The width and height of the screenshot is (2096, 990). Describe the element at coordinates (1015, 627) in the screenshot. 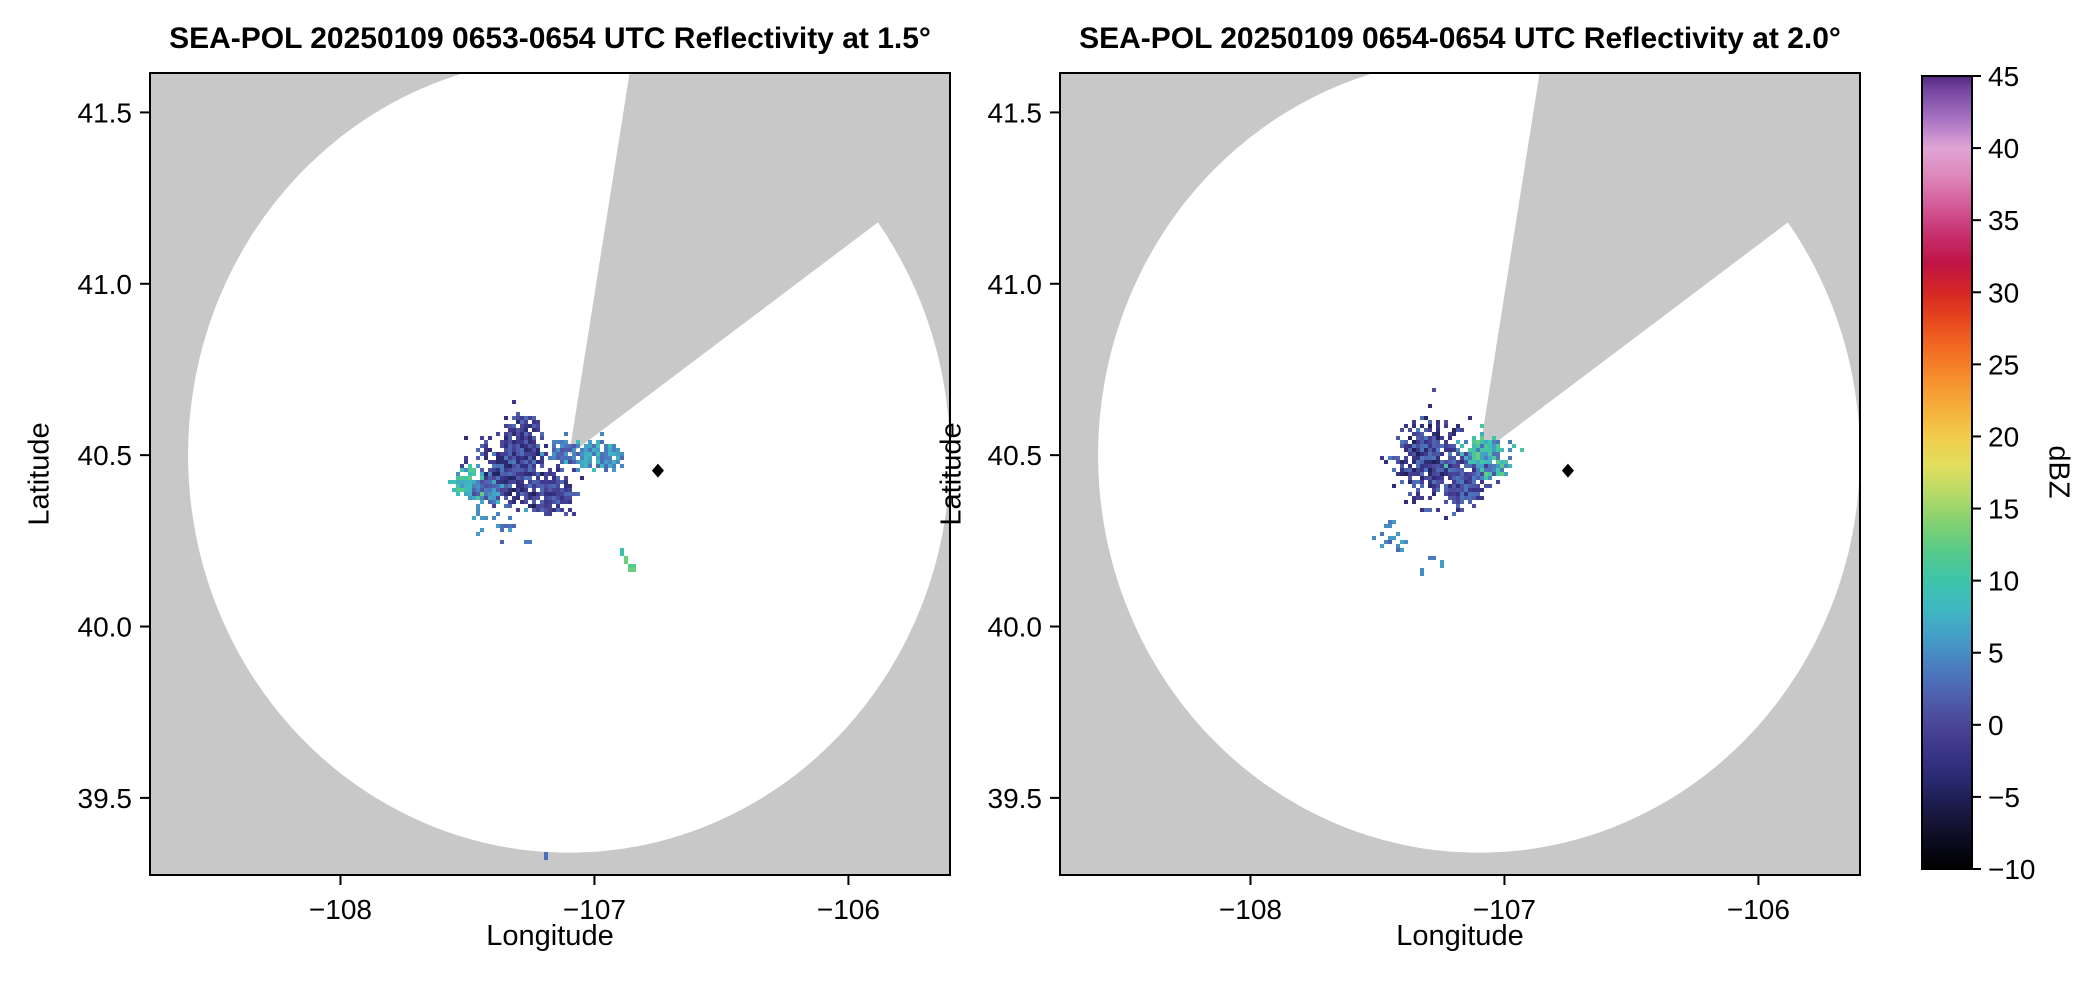

I see `y-tick-label: 40.0` at that location.